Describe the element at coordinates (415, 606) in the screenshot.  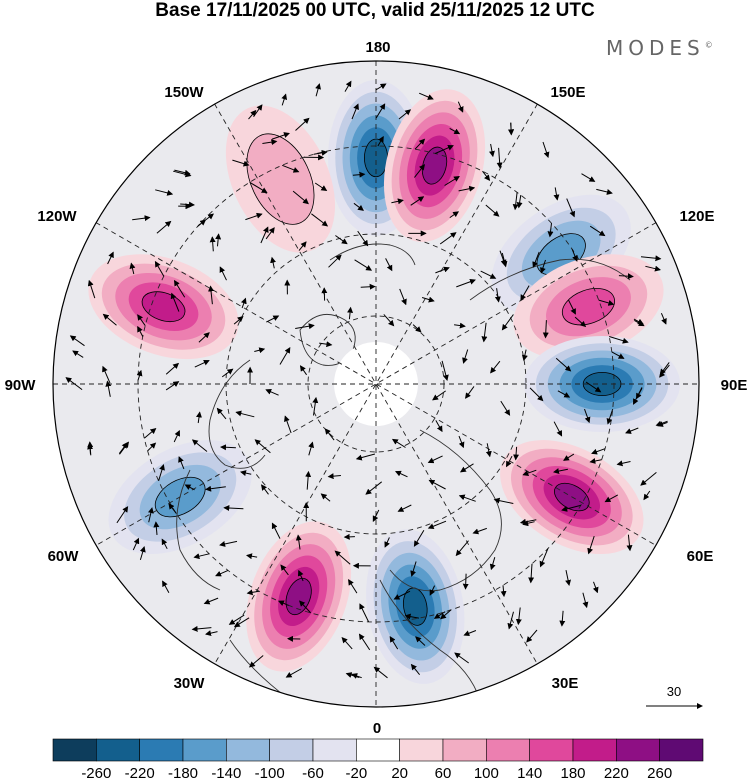
I see `anomaly-center-negative` at that location.